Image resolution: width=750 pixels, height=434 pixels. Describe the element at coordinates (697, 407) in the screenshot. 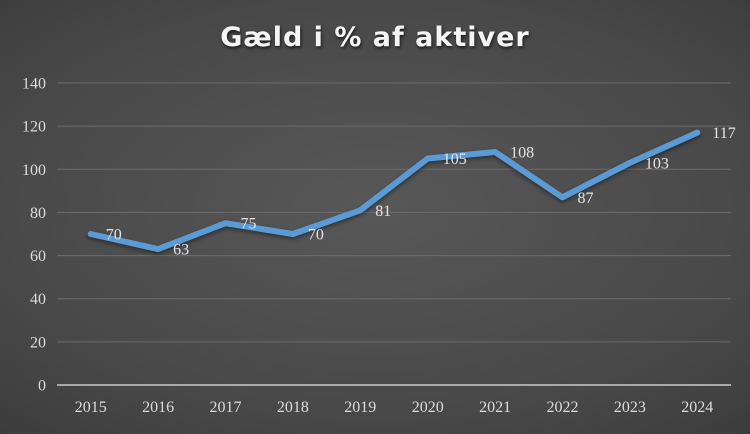

I see `x-category-label: 2024` at that location.